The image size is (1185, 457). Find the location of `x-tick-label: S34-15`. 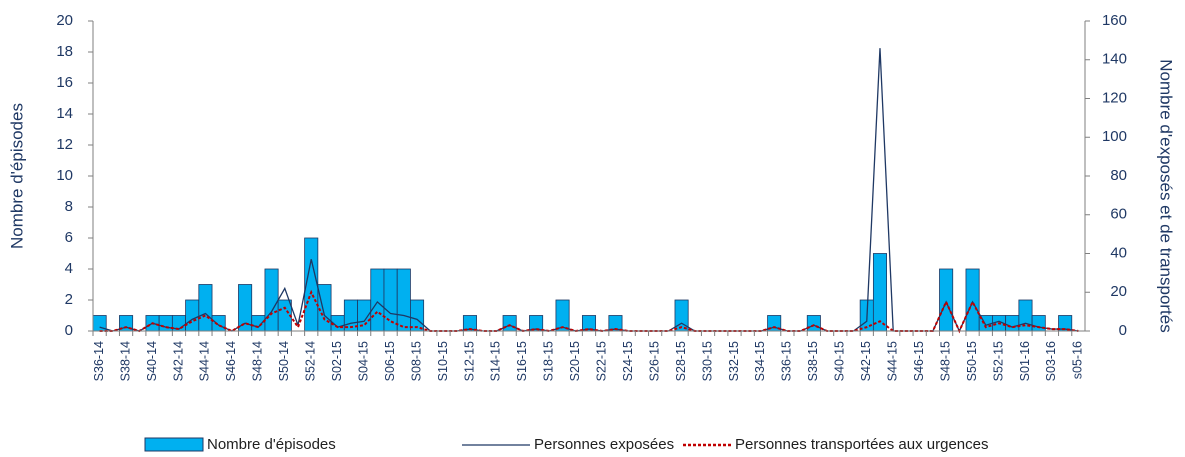

x-tick-label: S34-15 is located at coordinates (760, 361).